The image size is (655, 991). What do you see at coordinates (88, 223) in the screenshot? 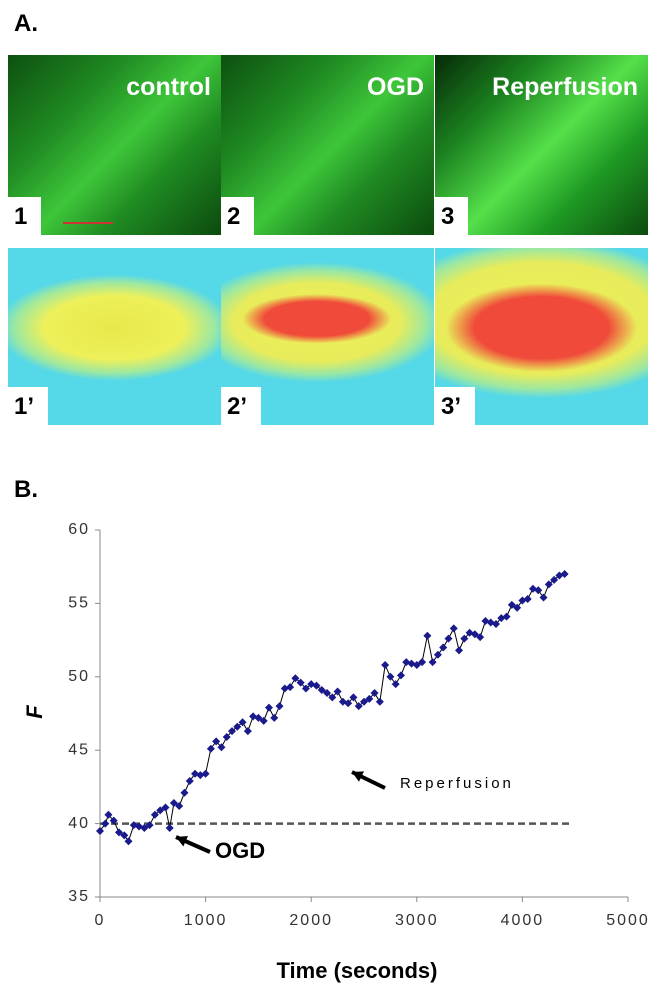
I see `scale-bar` at bounding box center [88, 223].